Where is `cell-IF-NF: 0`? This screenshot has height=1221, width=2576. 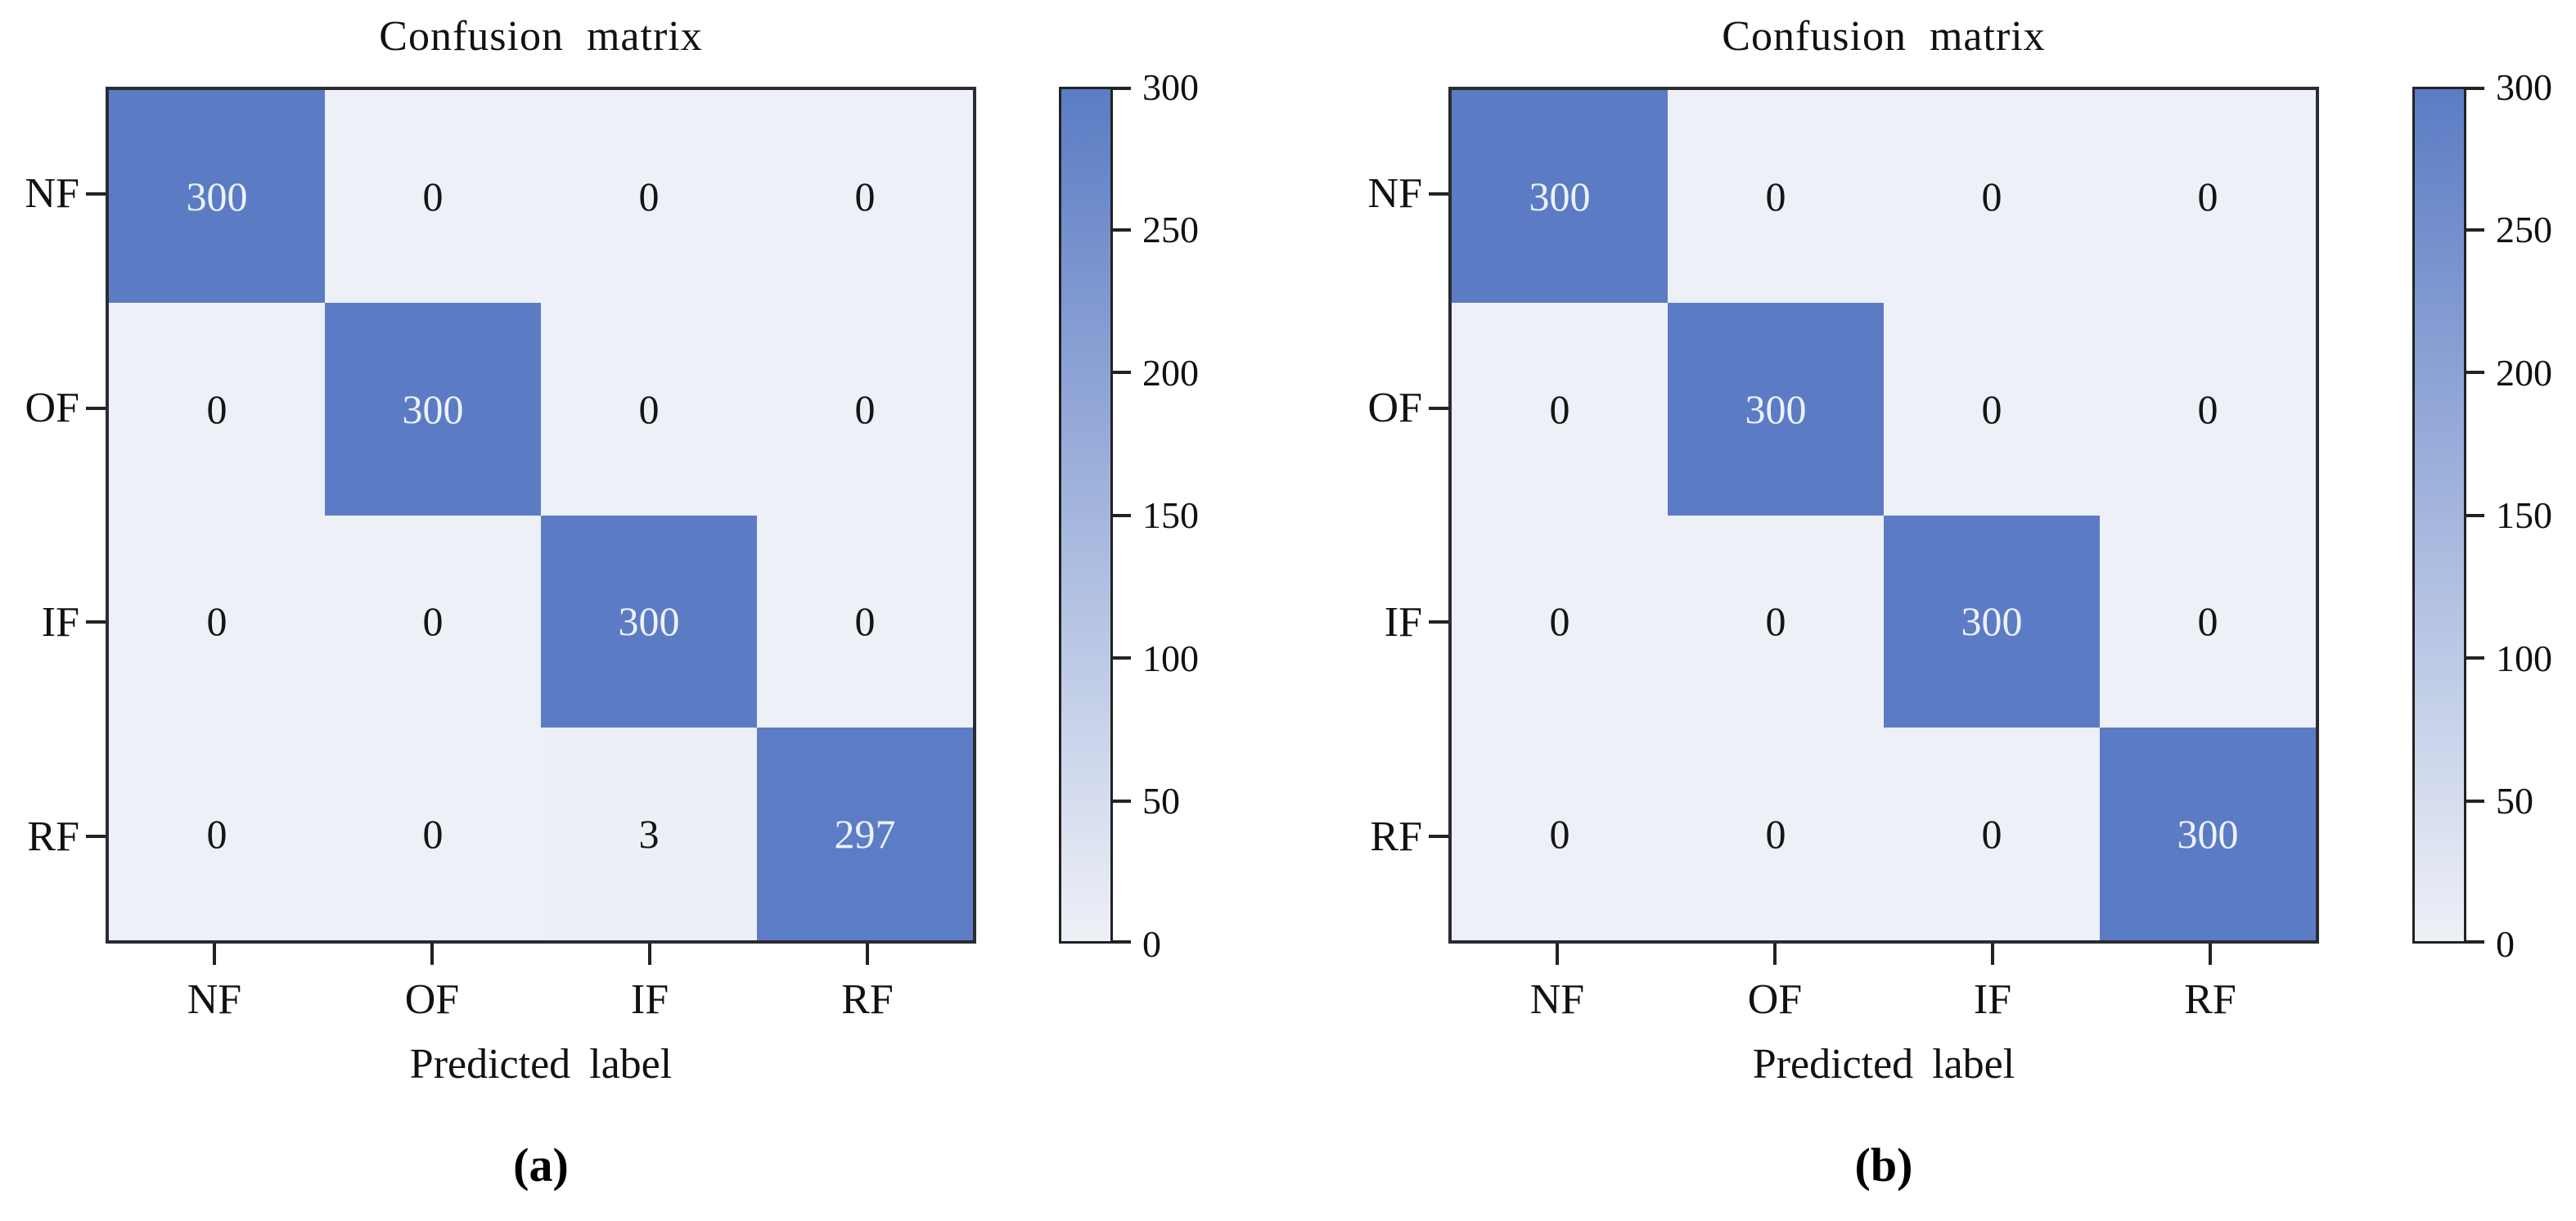 cell-IF-NF: 0 is located at coordinates (1560, 621).